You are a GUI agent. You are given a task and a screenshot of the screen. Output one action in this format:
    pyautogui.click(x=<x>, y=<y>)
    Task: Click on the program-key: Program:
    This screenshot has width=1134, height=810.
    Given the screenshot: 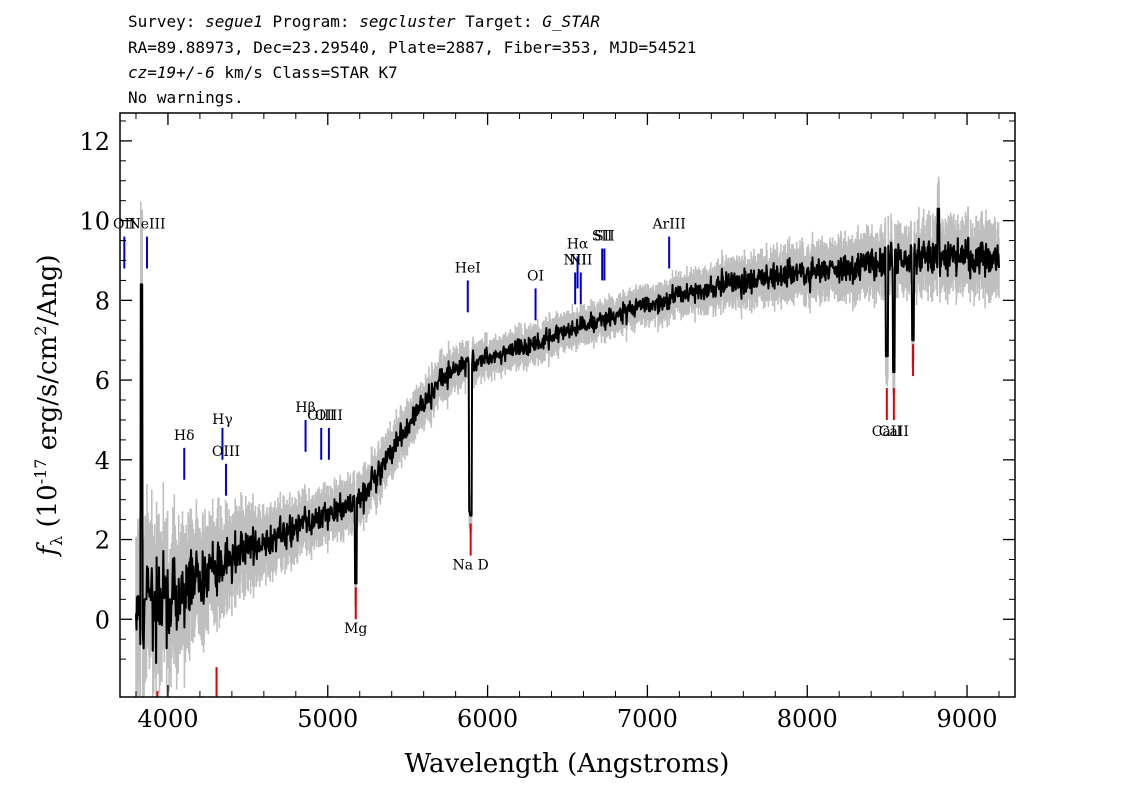 What is the action you would take?
    pyautogui.click(x=311, y=21)
    